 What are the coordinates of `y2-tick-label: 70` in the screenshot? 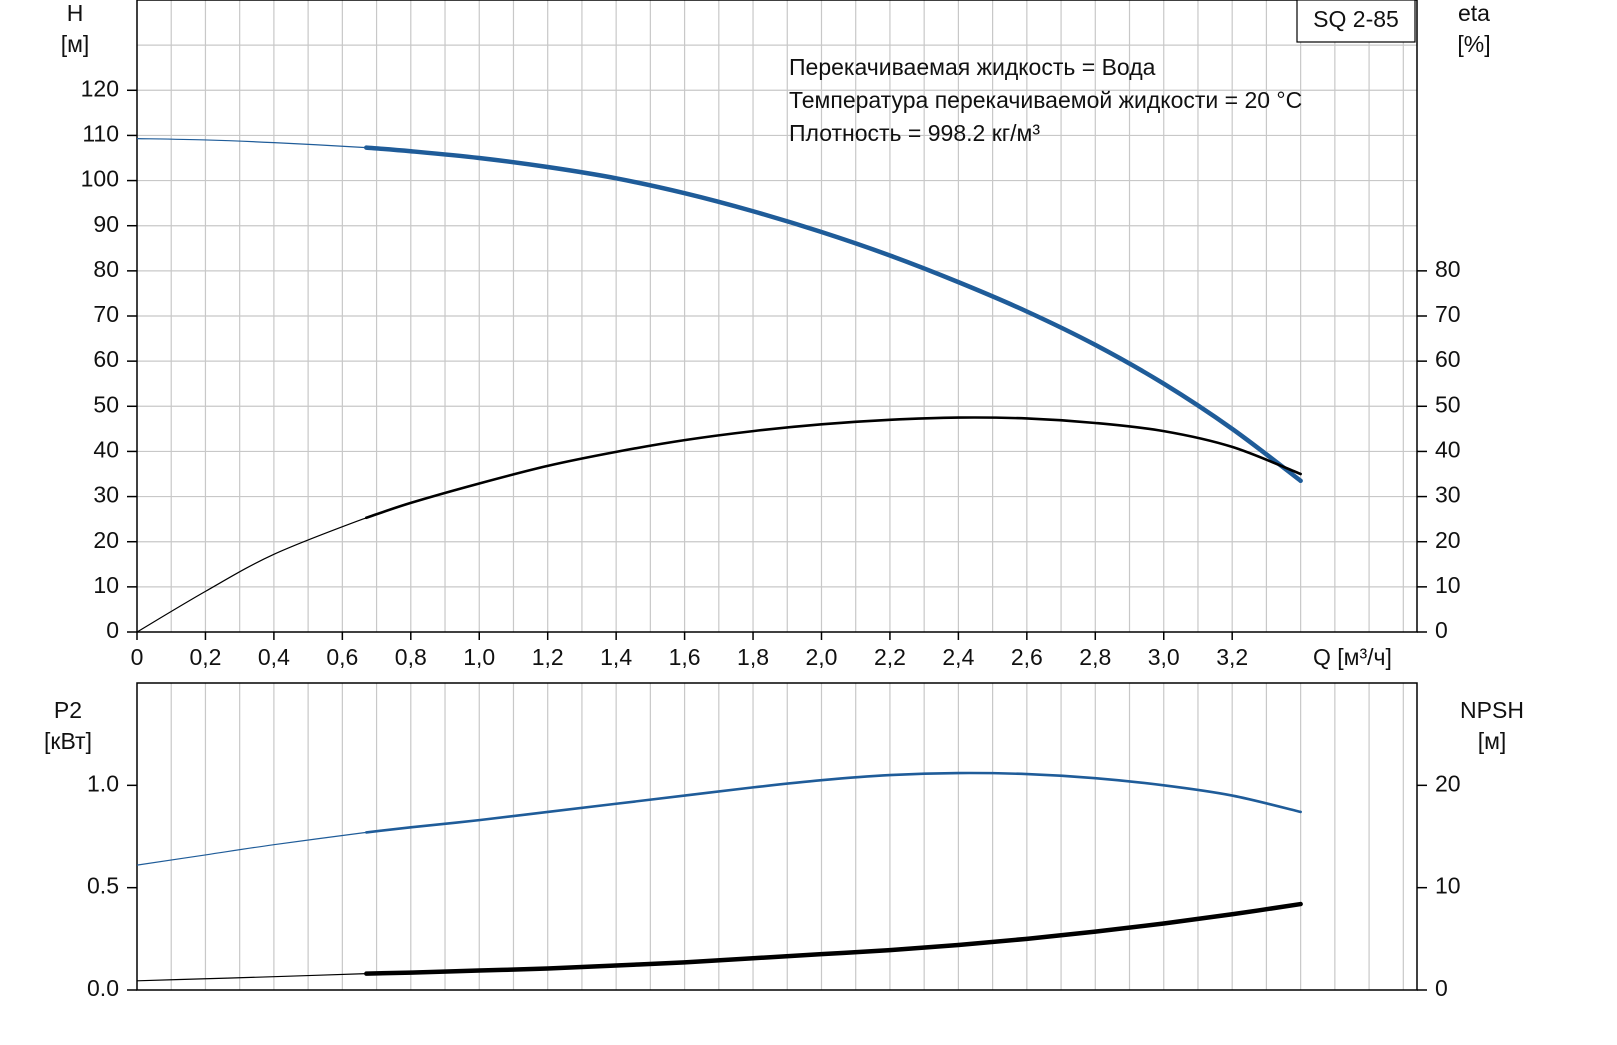 It's located at (1448, 314).